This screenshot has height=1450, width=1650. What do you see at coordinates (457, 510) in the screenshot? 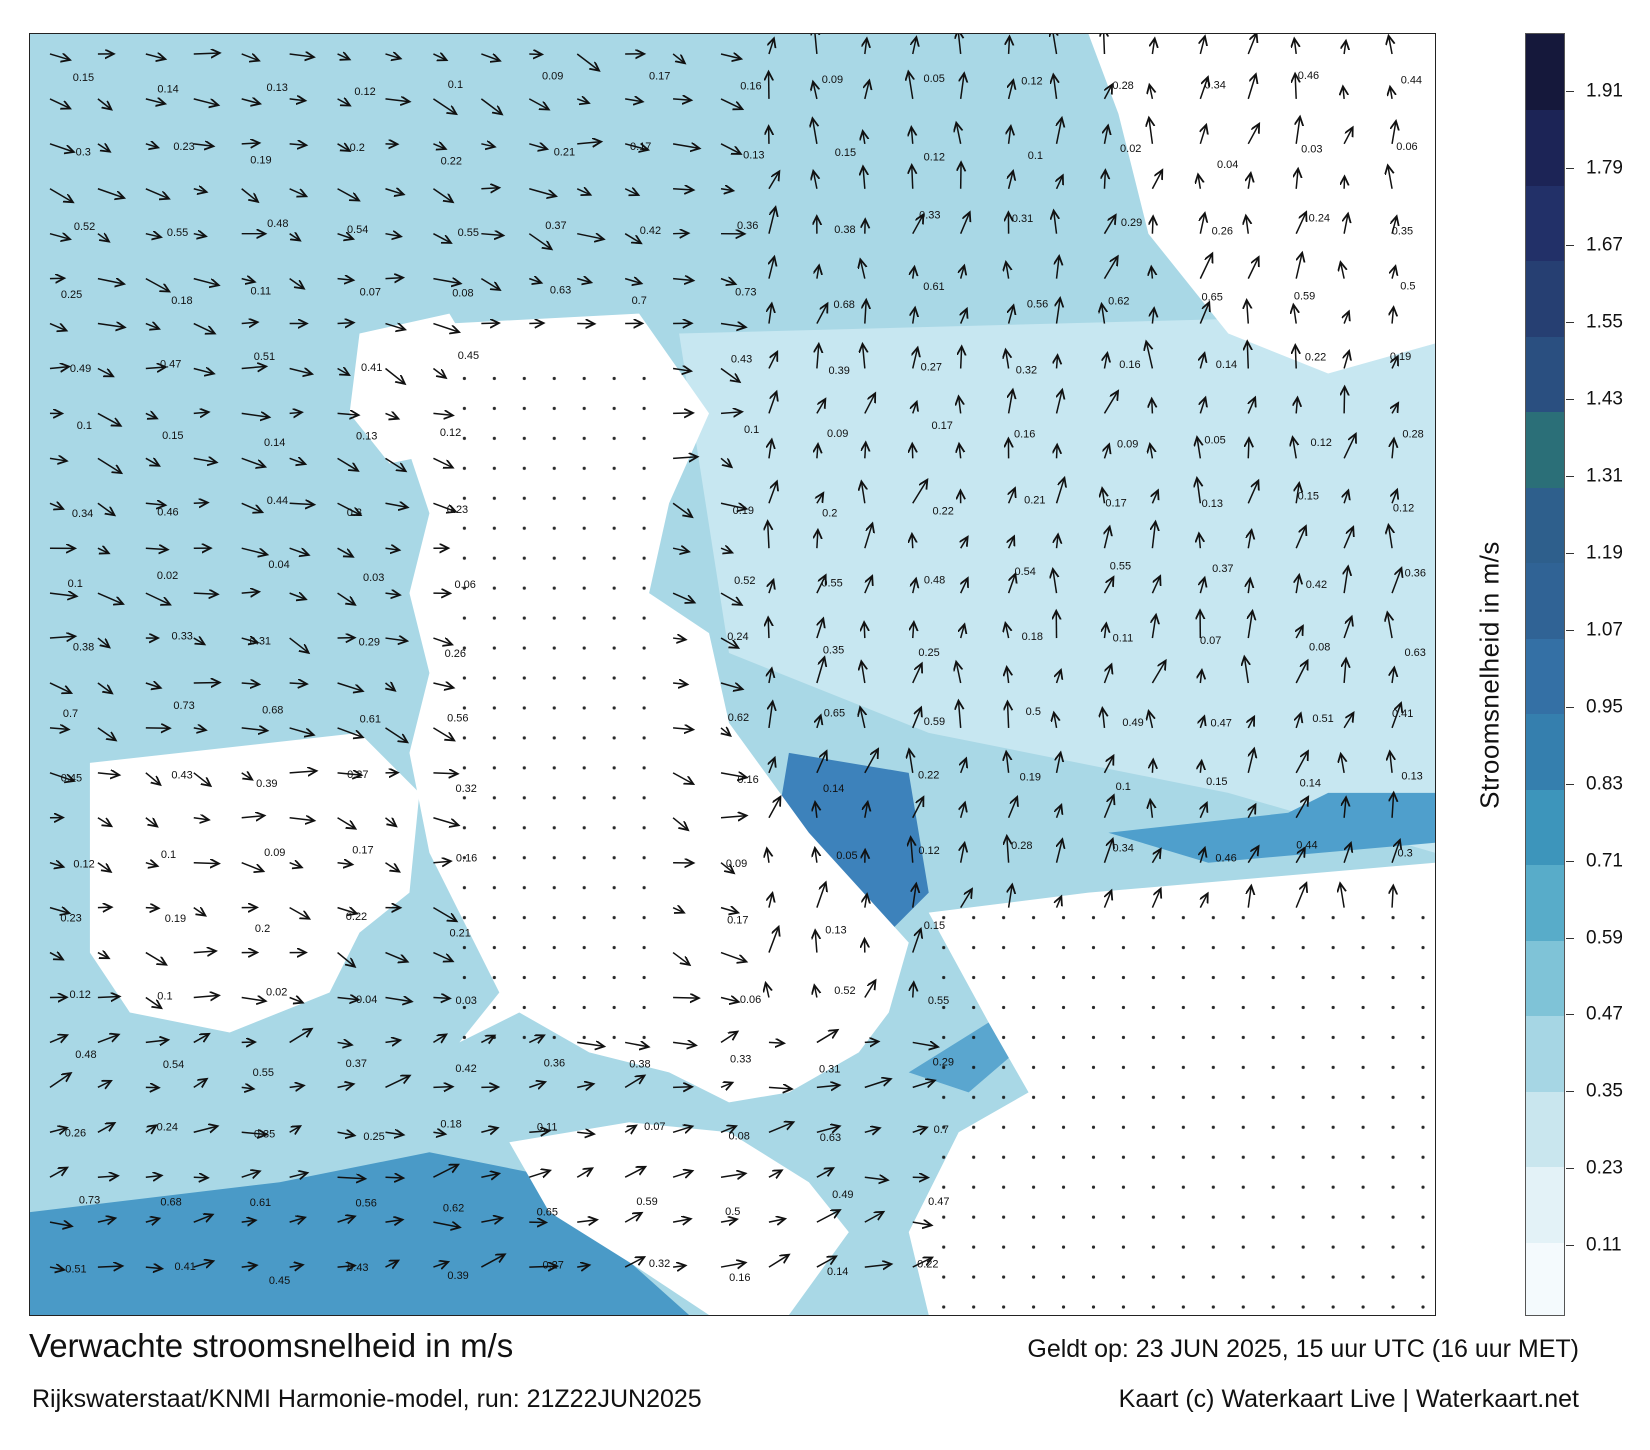
I see `speed-label: 0.23` at bounding box center [457, 510].